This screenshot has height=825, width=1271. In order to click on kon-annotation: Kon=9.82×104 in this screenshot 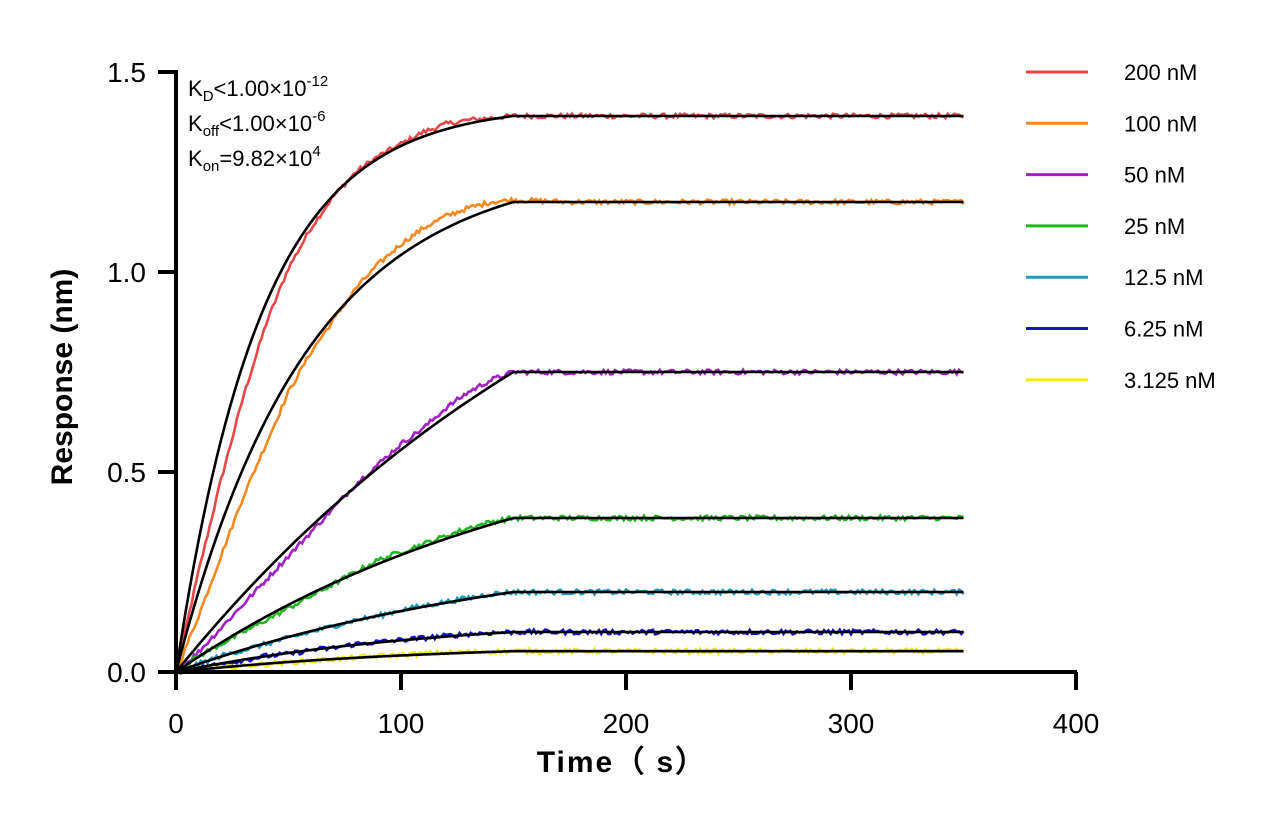, I will do `click(254, 159)`.